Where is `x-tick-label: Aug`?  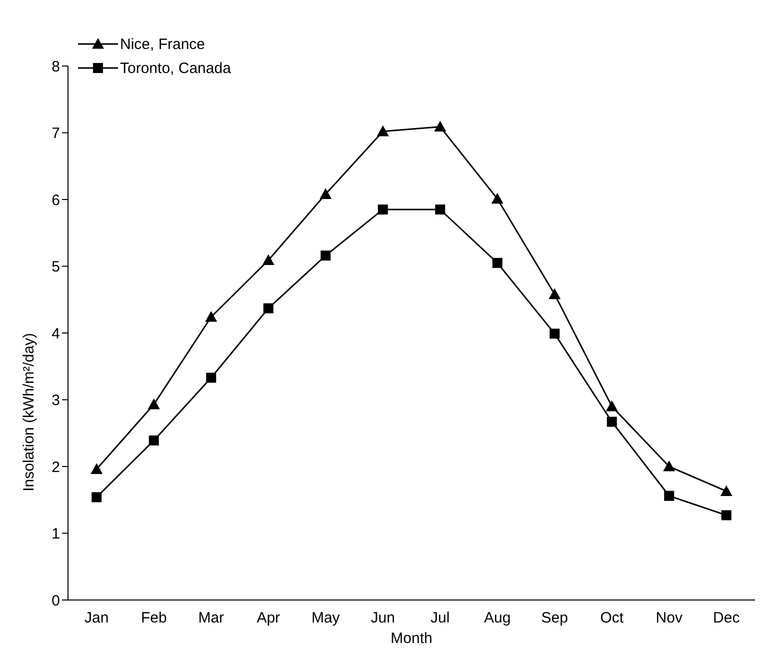 x-tick-label: Aug is located at coordinates (497, 618).